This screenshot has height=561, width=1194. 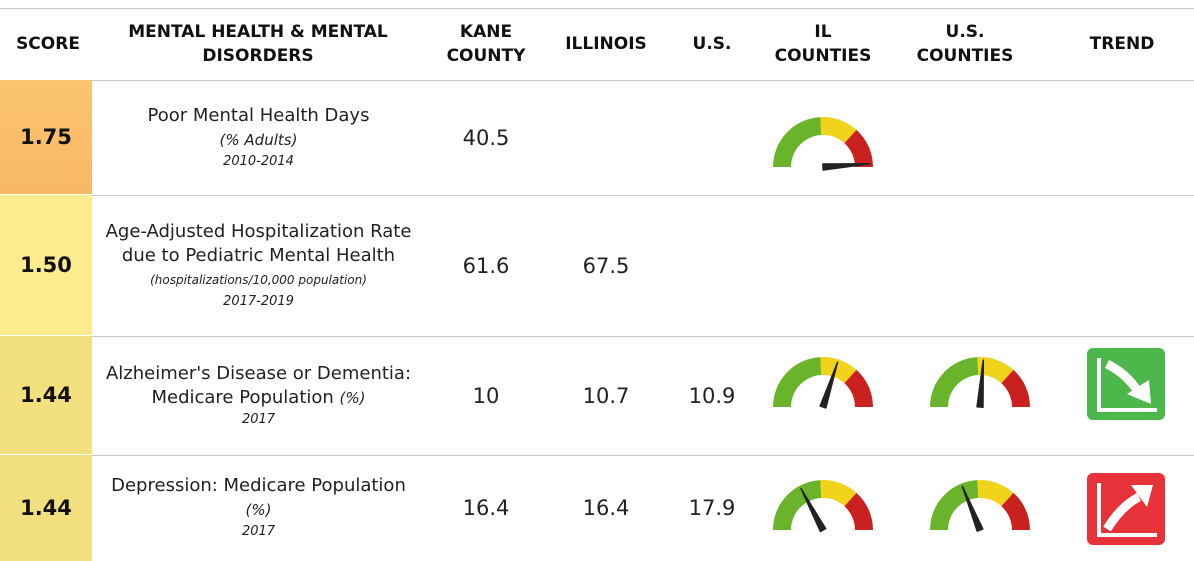 I want to click on value-cell: 61.6, so click(x=486, y=265).